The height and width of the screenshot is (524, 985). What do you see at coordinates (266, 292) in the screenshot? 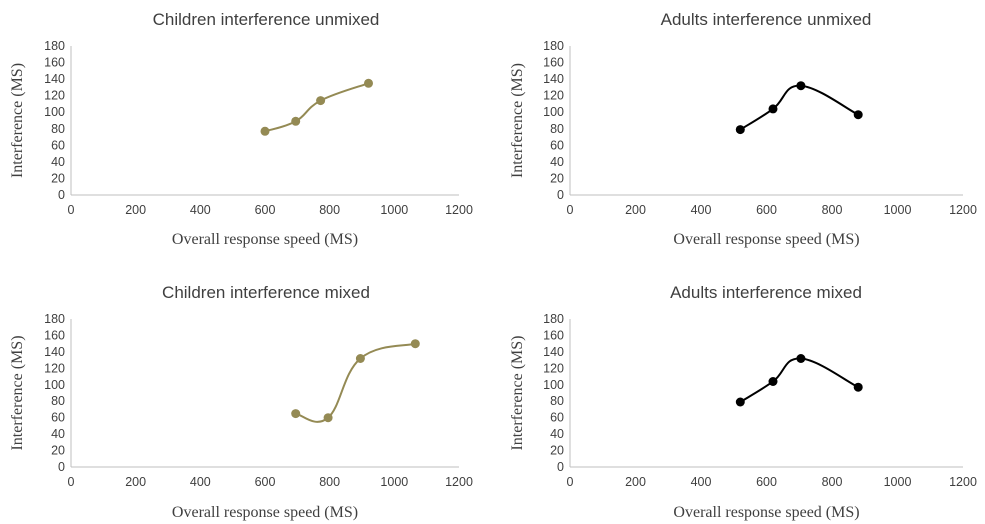
I see `chart-title: Children interference mixed` at bounding box center [266, 292].